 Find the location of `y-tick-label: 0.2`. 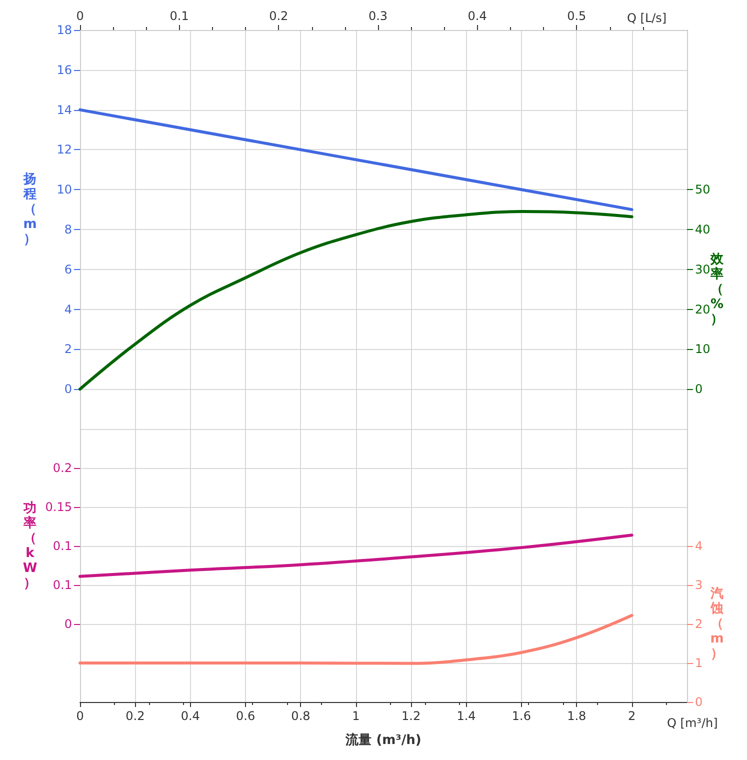

y-tick-label: 0.2 is located at coordinates (62, 468).